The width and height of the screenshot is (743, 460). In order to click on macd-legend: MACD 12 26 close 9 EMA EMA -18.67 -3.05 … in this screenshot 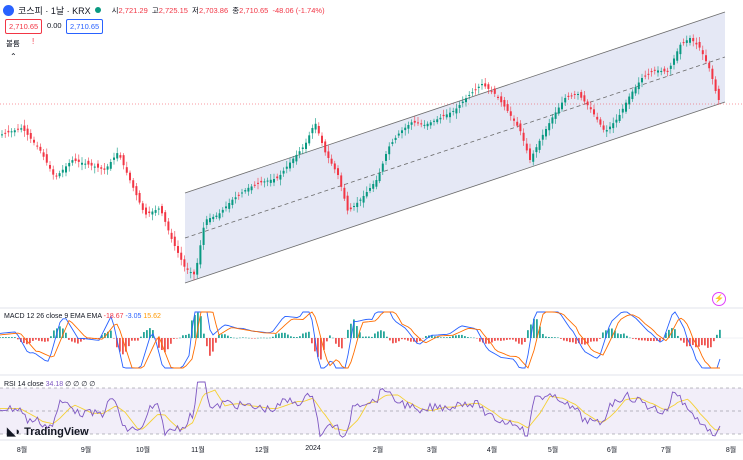, I will do `click(82, 316)`.